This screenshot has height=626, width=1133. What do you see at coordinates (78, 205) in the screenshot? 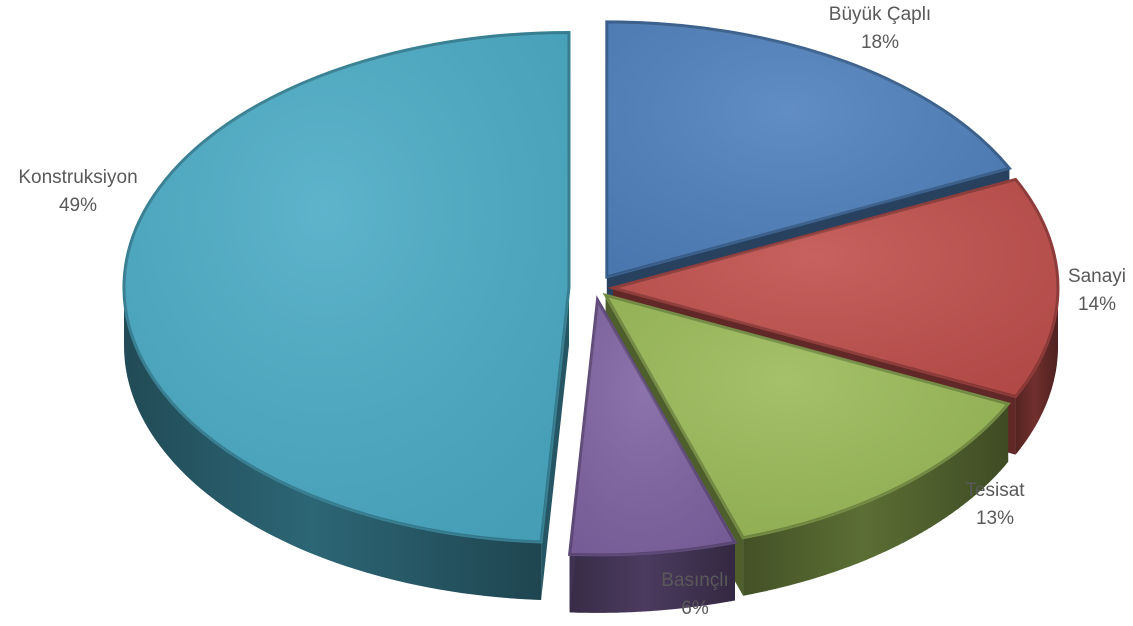
I see `data-label-percent-konstruksiyon: 49%` at bounding box center [78, 205].